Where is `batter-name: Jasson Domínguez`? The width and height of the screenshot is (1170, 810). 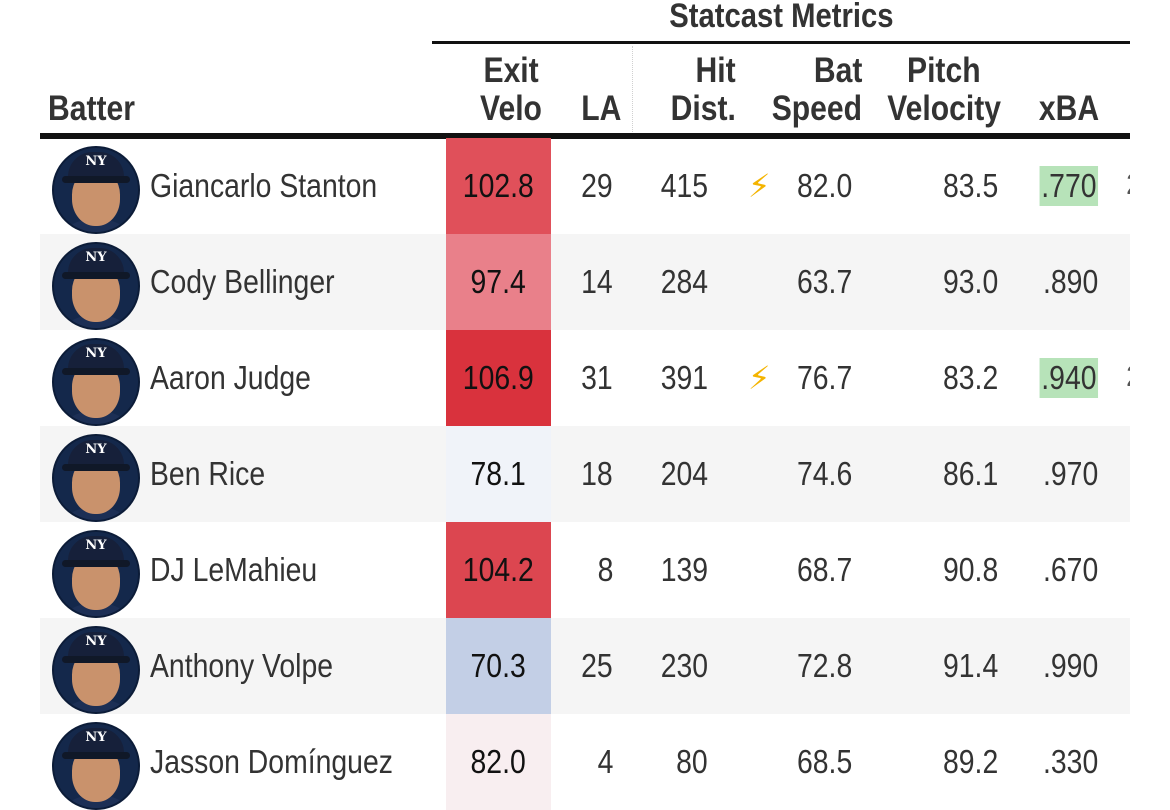
batter-name: Jasson Domínguez is located at coordinates (271, 761).